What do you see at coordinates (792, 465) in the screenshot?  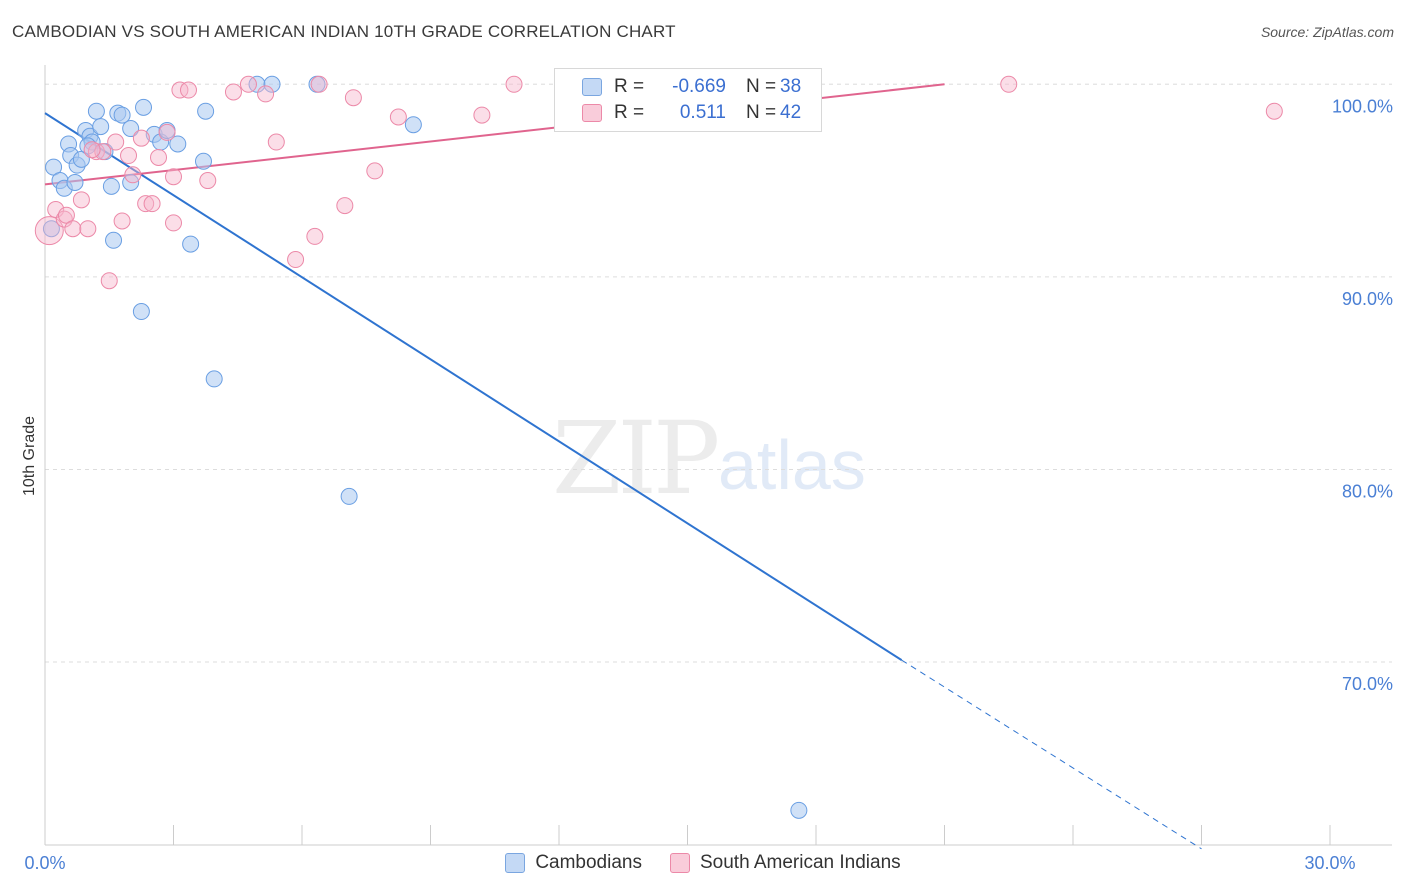 I see `watermark-atlas: atlas` at bounding box center [792, 465].